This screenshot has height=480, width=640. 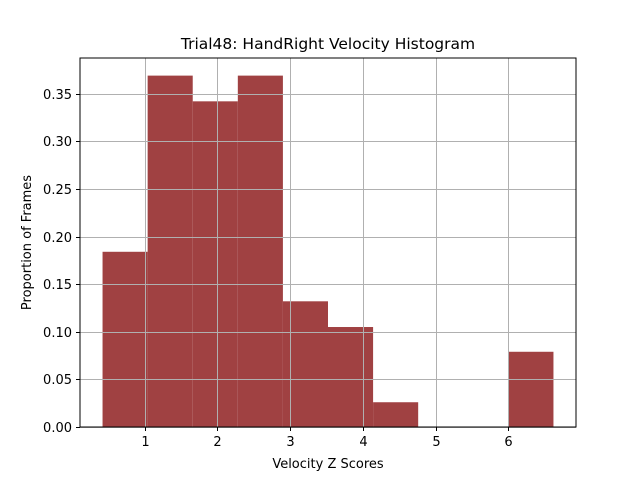 What do you see at coordinates (61, 262) in the screenshot?
I see `y-axis-ticks: 0.00 0.05 0.10 0.15 0.20 0.25 0.30 0.35` at bounding box center [61, 262].